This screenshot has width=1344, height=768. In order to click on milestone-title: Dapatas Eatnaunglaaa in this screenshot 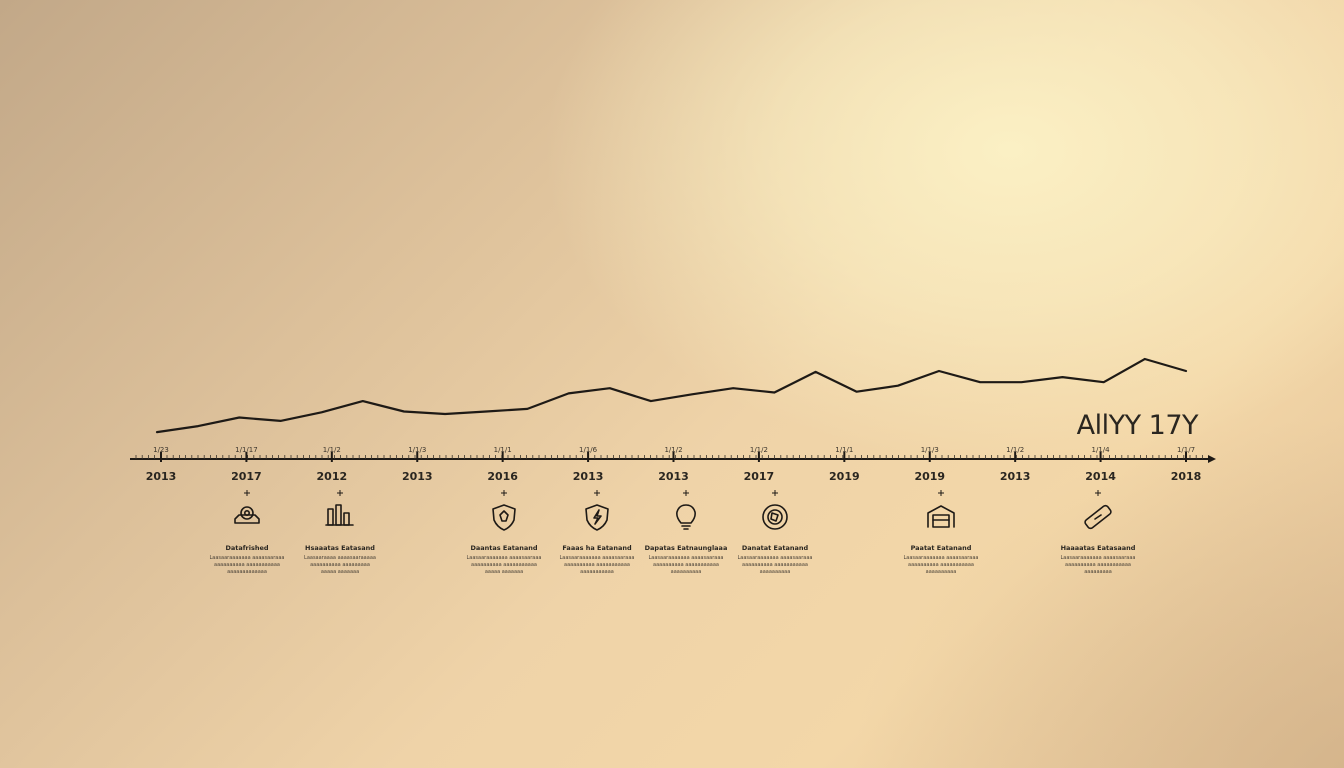, I will do `click(686, 548)`.